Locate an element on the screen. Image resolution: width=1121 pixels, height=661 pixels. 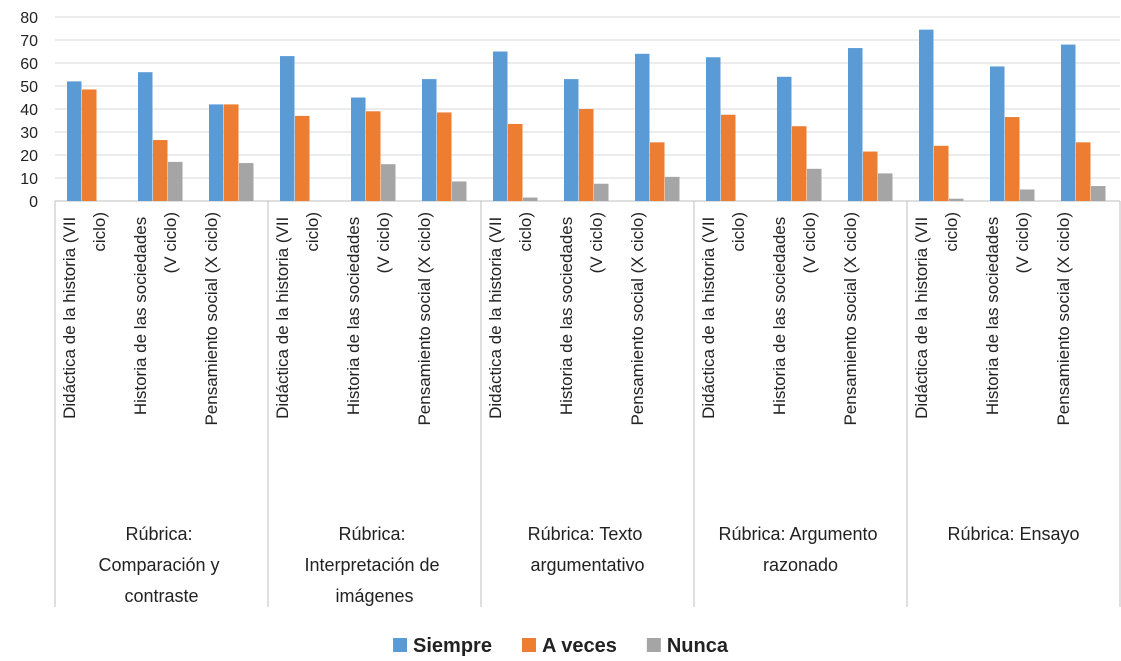
group-label: Rúbrica: Comparación y contraste is located at coordinates (161, 565).